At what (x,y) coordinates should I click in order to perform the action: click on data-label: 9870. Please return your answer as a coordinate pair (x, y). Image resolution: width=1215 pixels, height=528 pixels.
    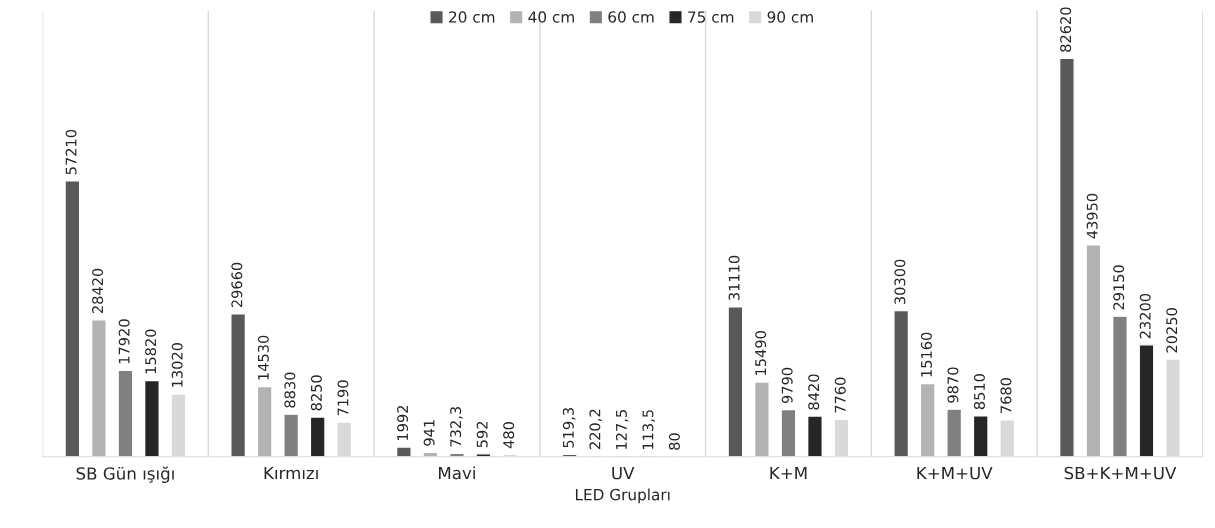
    Looking at the image, I should click on (953, 385).